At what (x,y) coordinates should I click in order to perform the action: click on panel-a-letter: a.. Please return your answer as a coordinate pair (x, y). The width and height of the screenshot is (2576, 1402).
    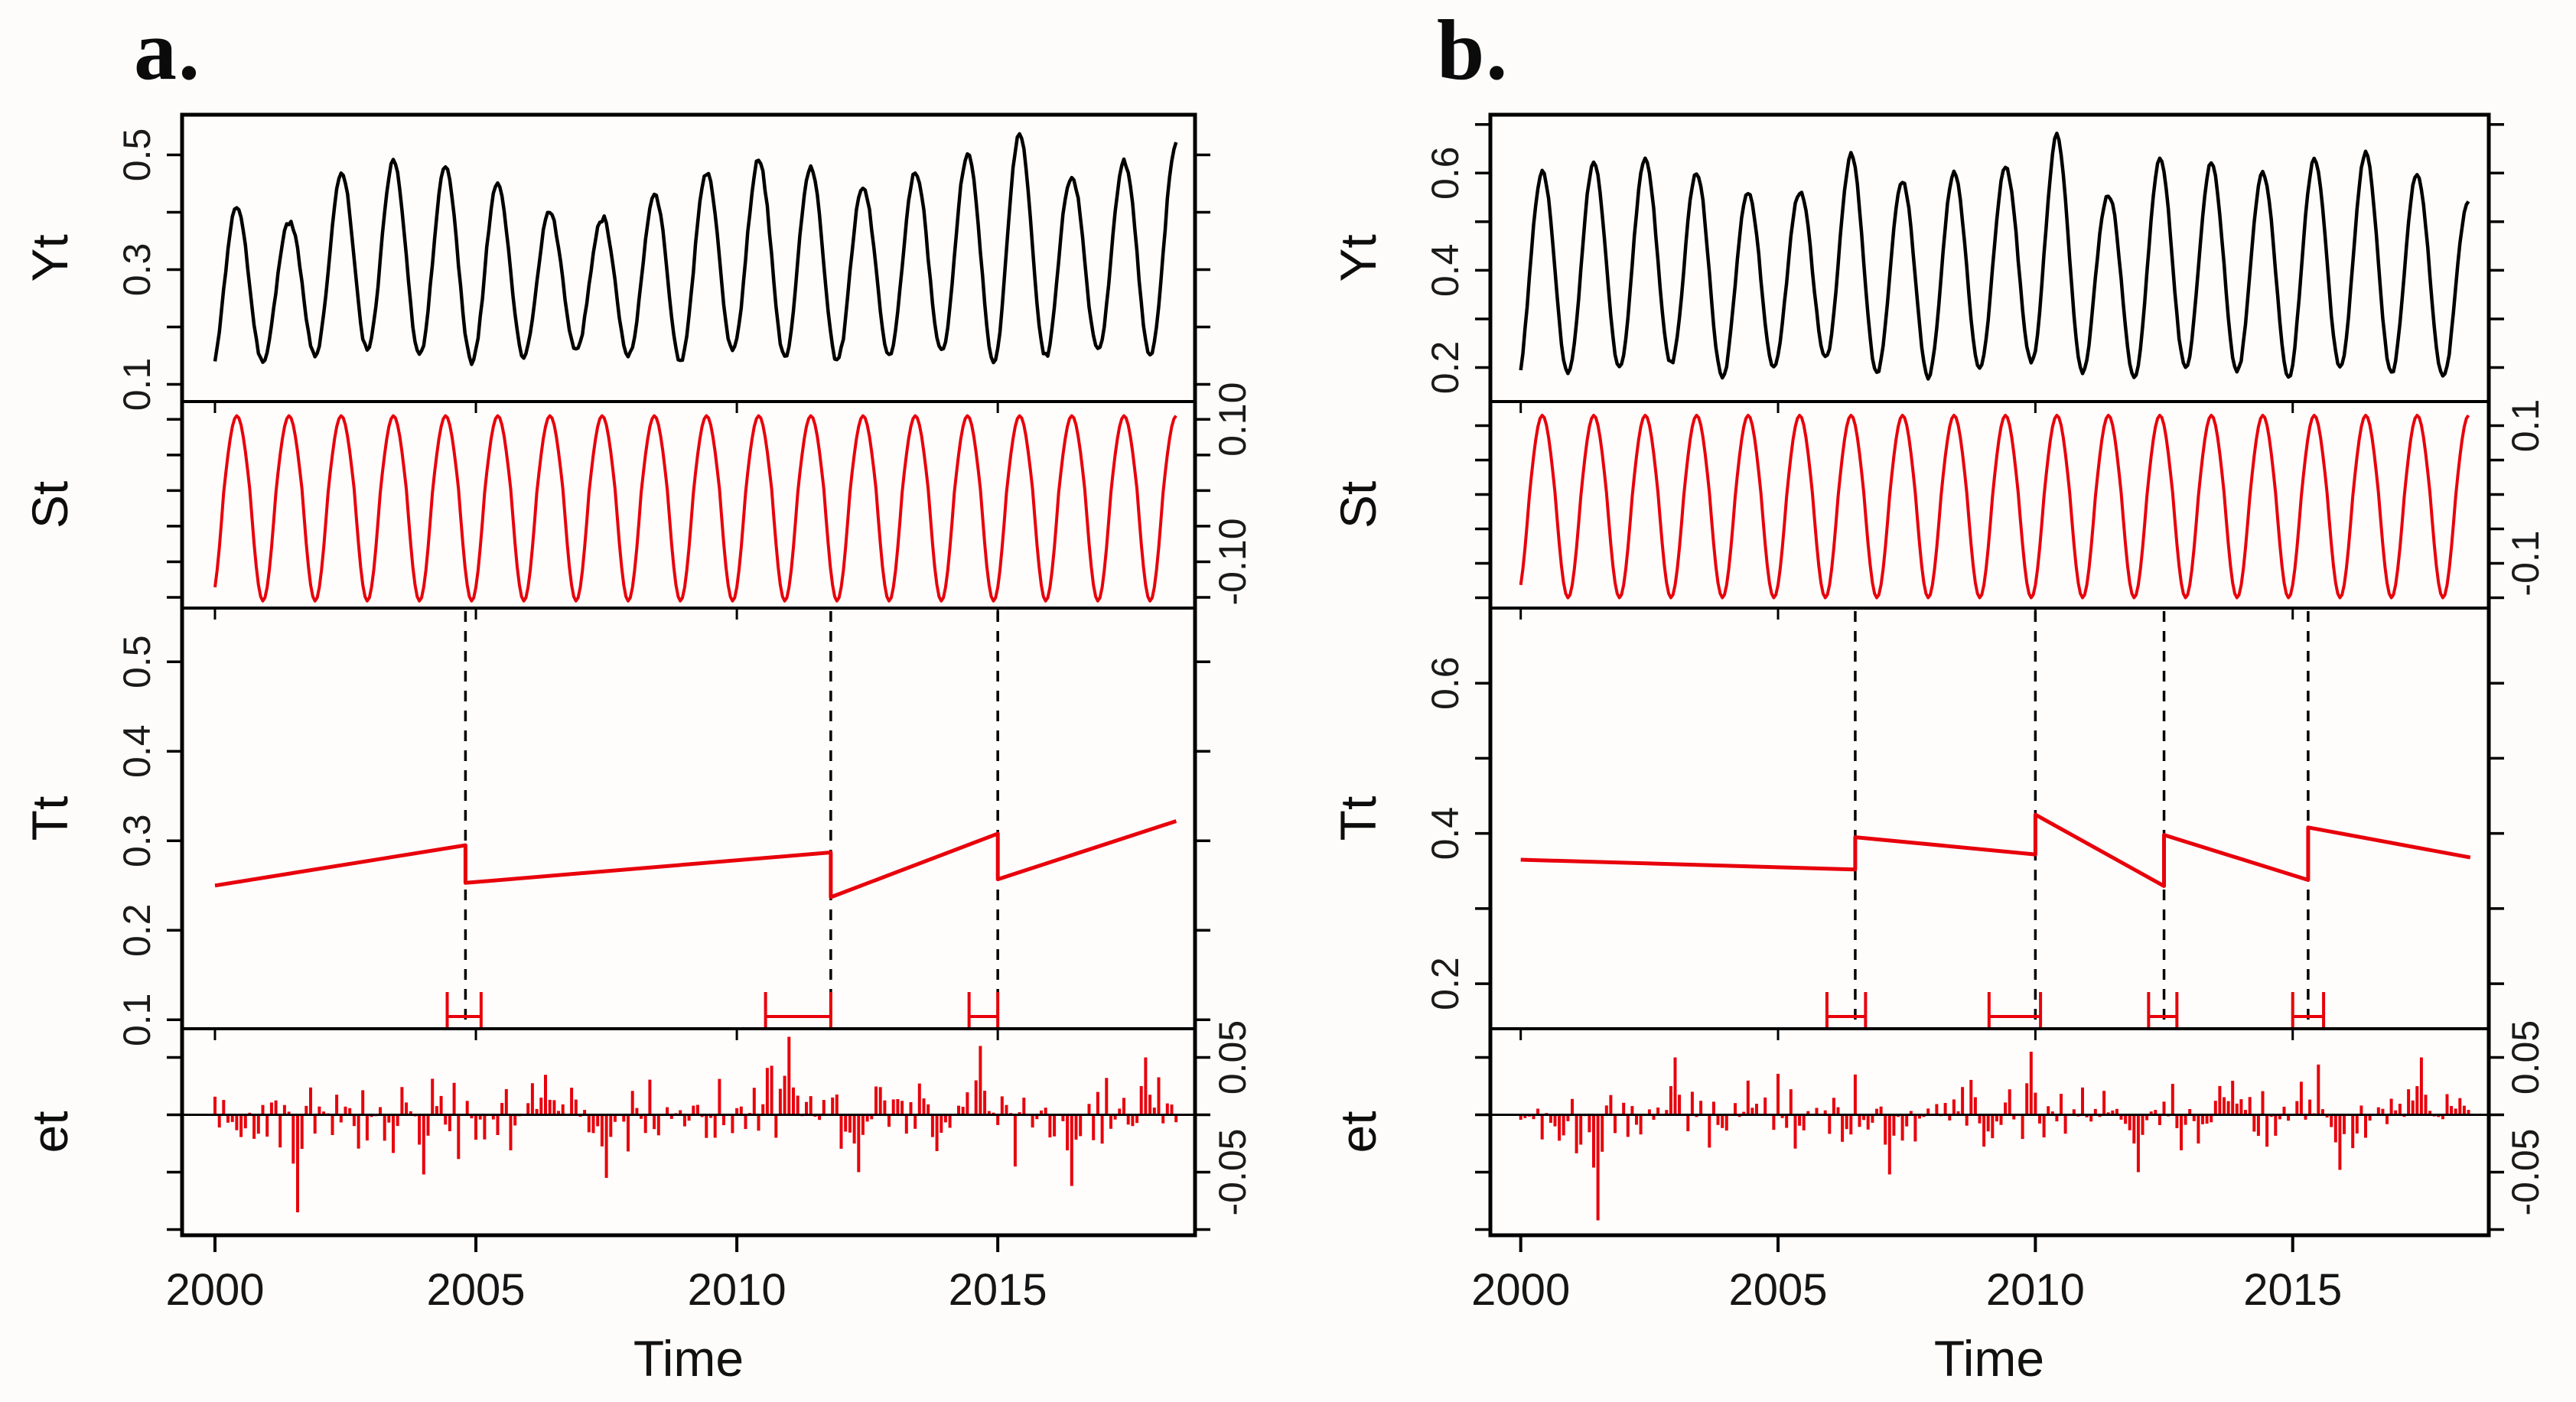
    Looking at the image, I should click on (168, 51).